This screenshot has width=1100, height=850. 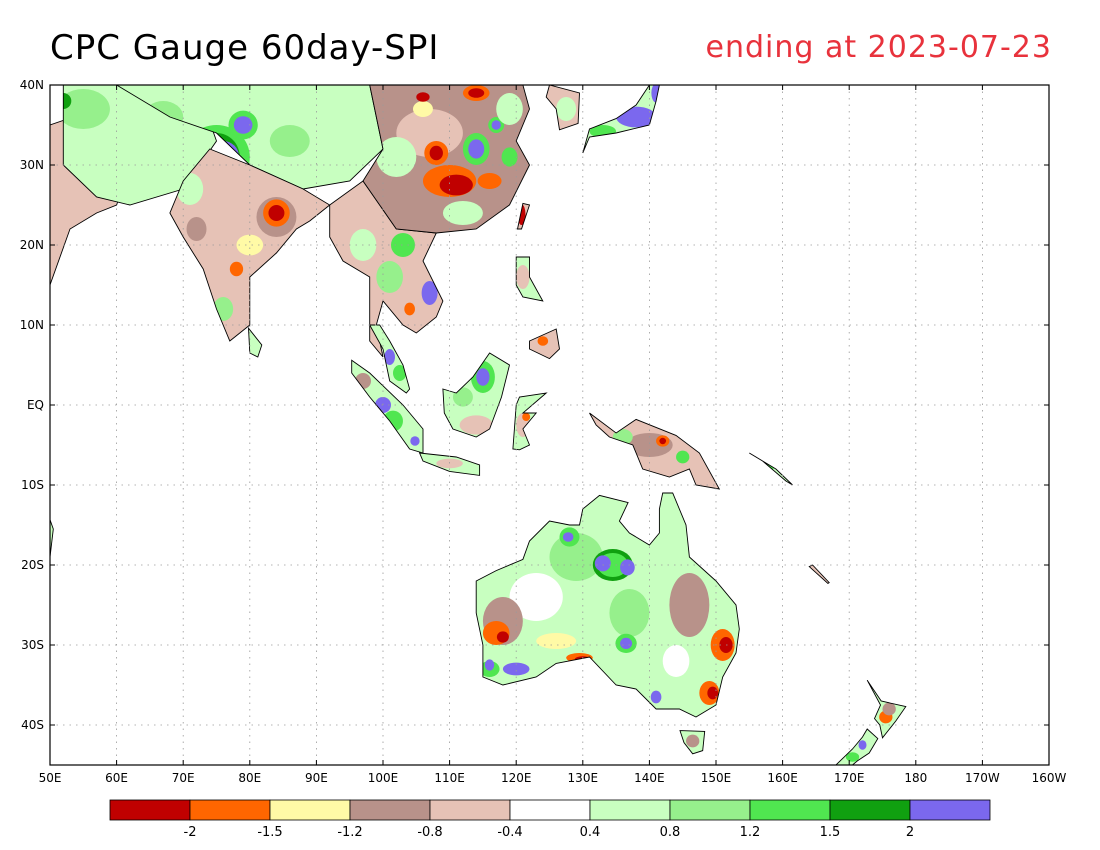 I want to click on region-australia, so click(x=607, y=605).